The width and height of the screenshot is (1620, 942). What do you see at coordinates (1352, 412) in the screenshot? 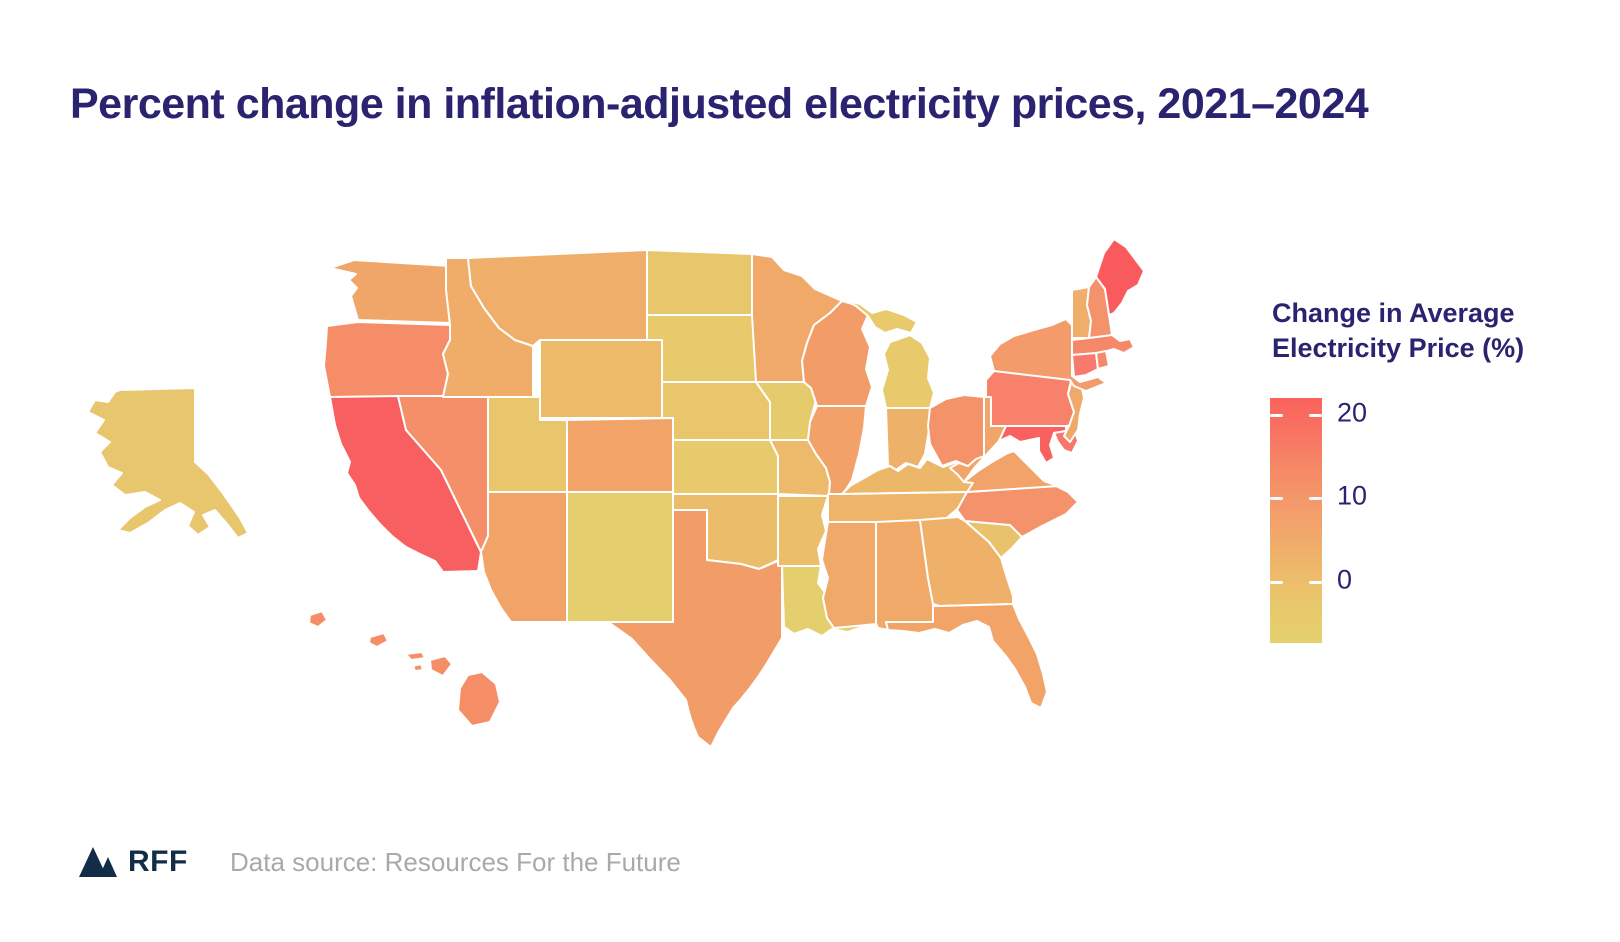
I see `colorbar-tick-label: 20` at bounding box center [1352, 412].